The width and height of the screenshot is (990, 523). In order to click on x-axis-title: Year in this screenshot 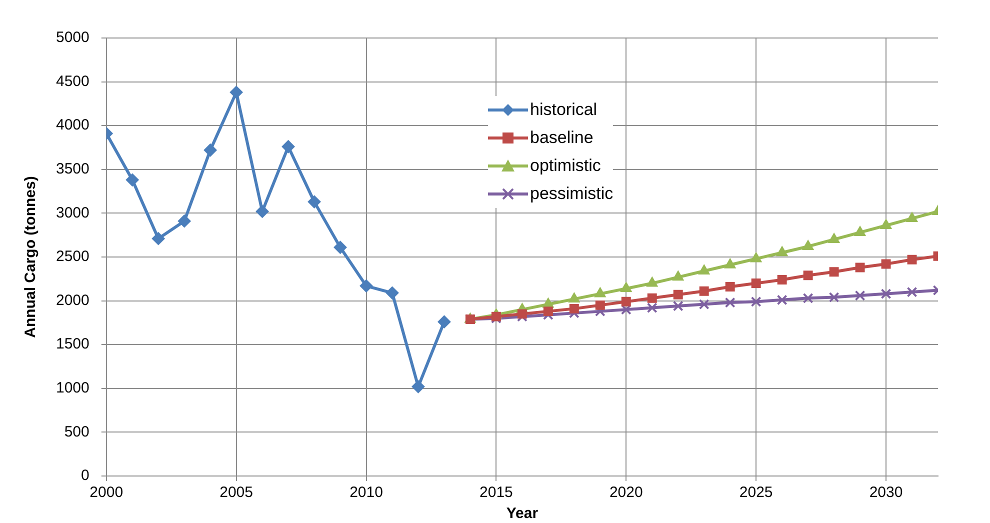, I will do `click(522, 513)`.